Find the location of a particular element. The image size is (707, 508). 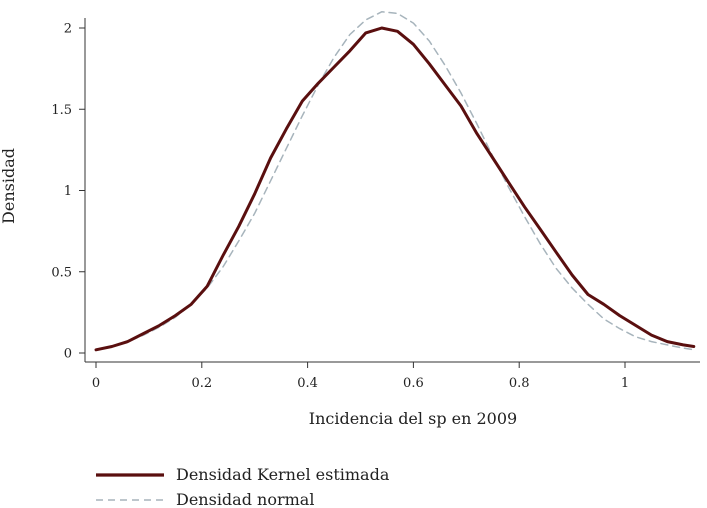

x-tick-label: 0.6 is located at coordinates (413, 383).